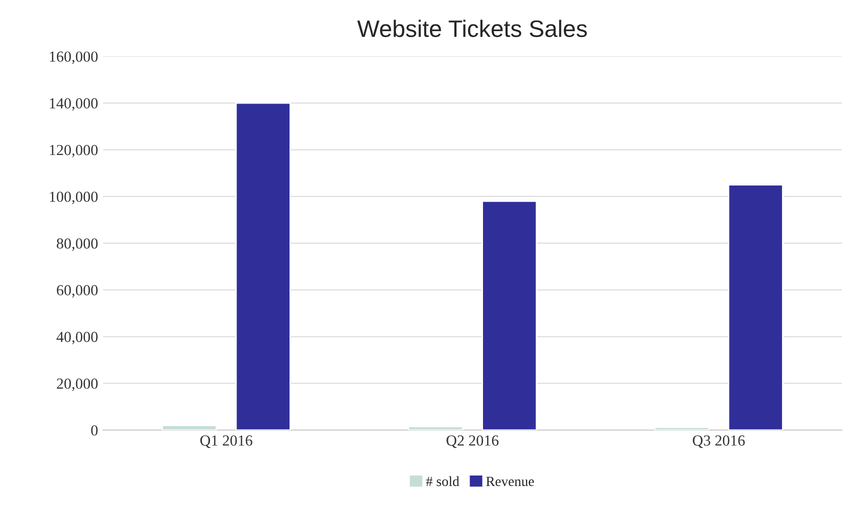 Image resolution: width=859 pixels, height=512 pixels. Describe the element at coordinates (77, 338) in the screenshot. I see `y-tick-label: 40,000` at that location.